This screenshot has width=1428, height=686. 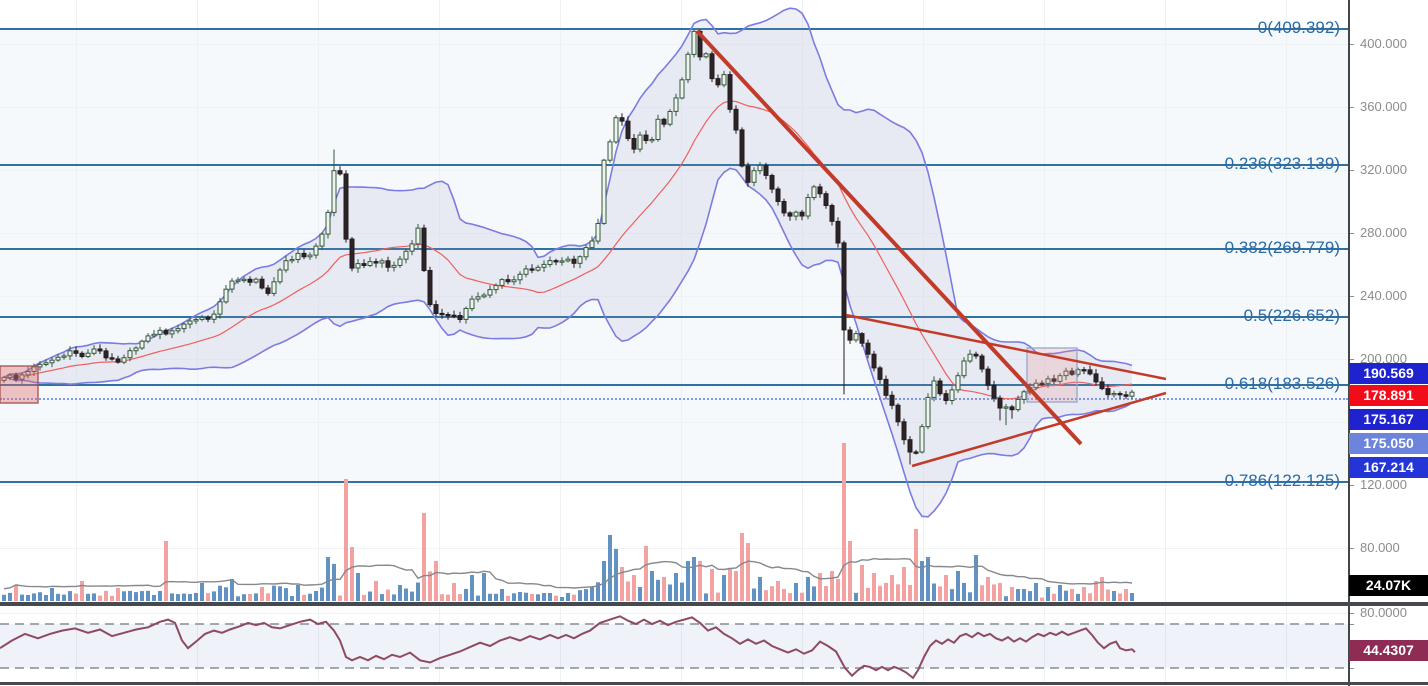 What do you see at coordinates (1388, 585) in the screenshot?
I see `volume-value-badge: 24.07K` at bounding box center [1388, 585].